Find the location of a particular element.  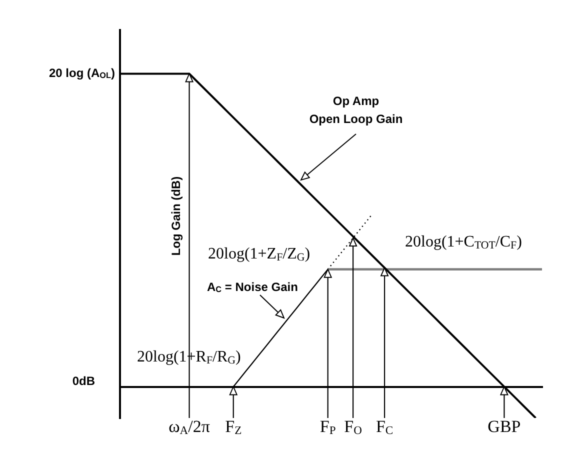

annotation: 20log(1+C$_{TOT}$/C$_{F}$) is located at coordinates (463, 243).